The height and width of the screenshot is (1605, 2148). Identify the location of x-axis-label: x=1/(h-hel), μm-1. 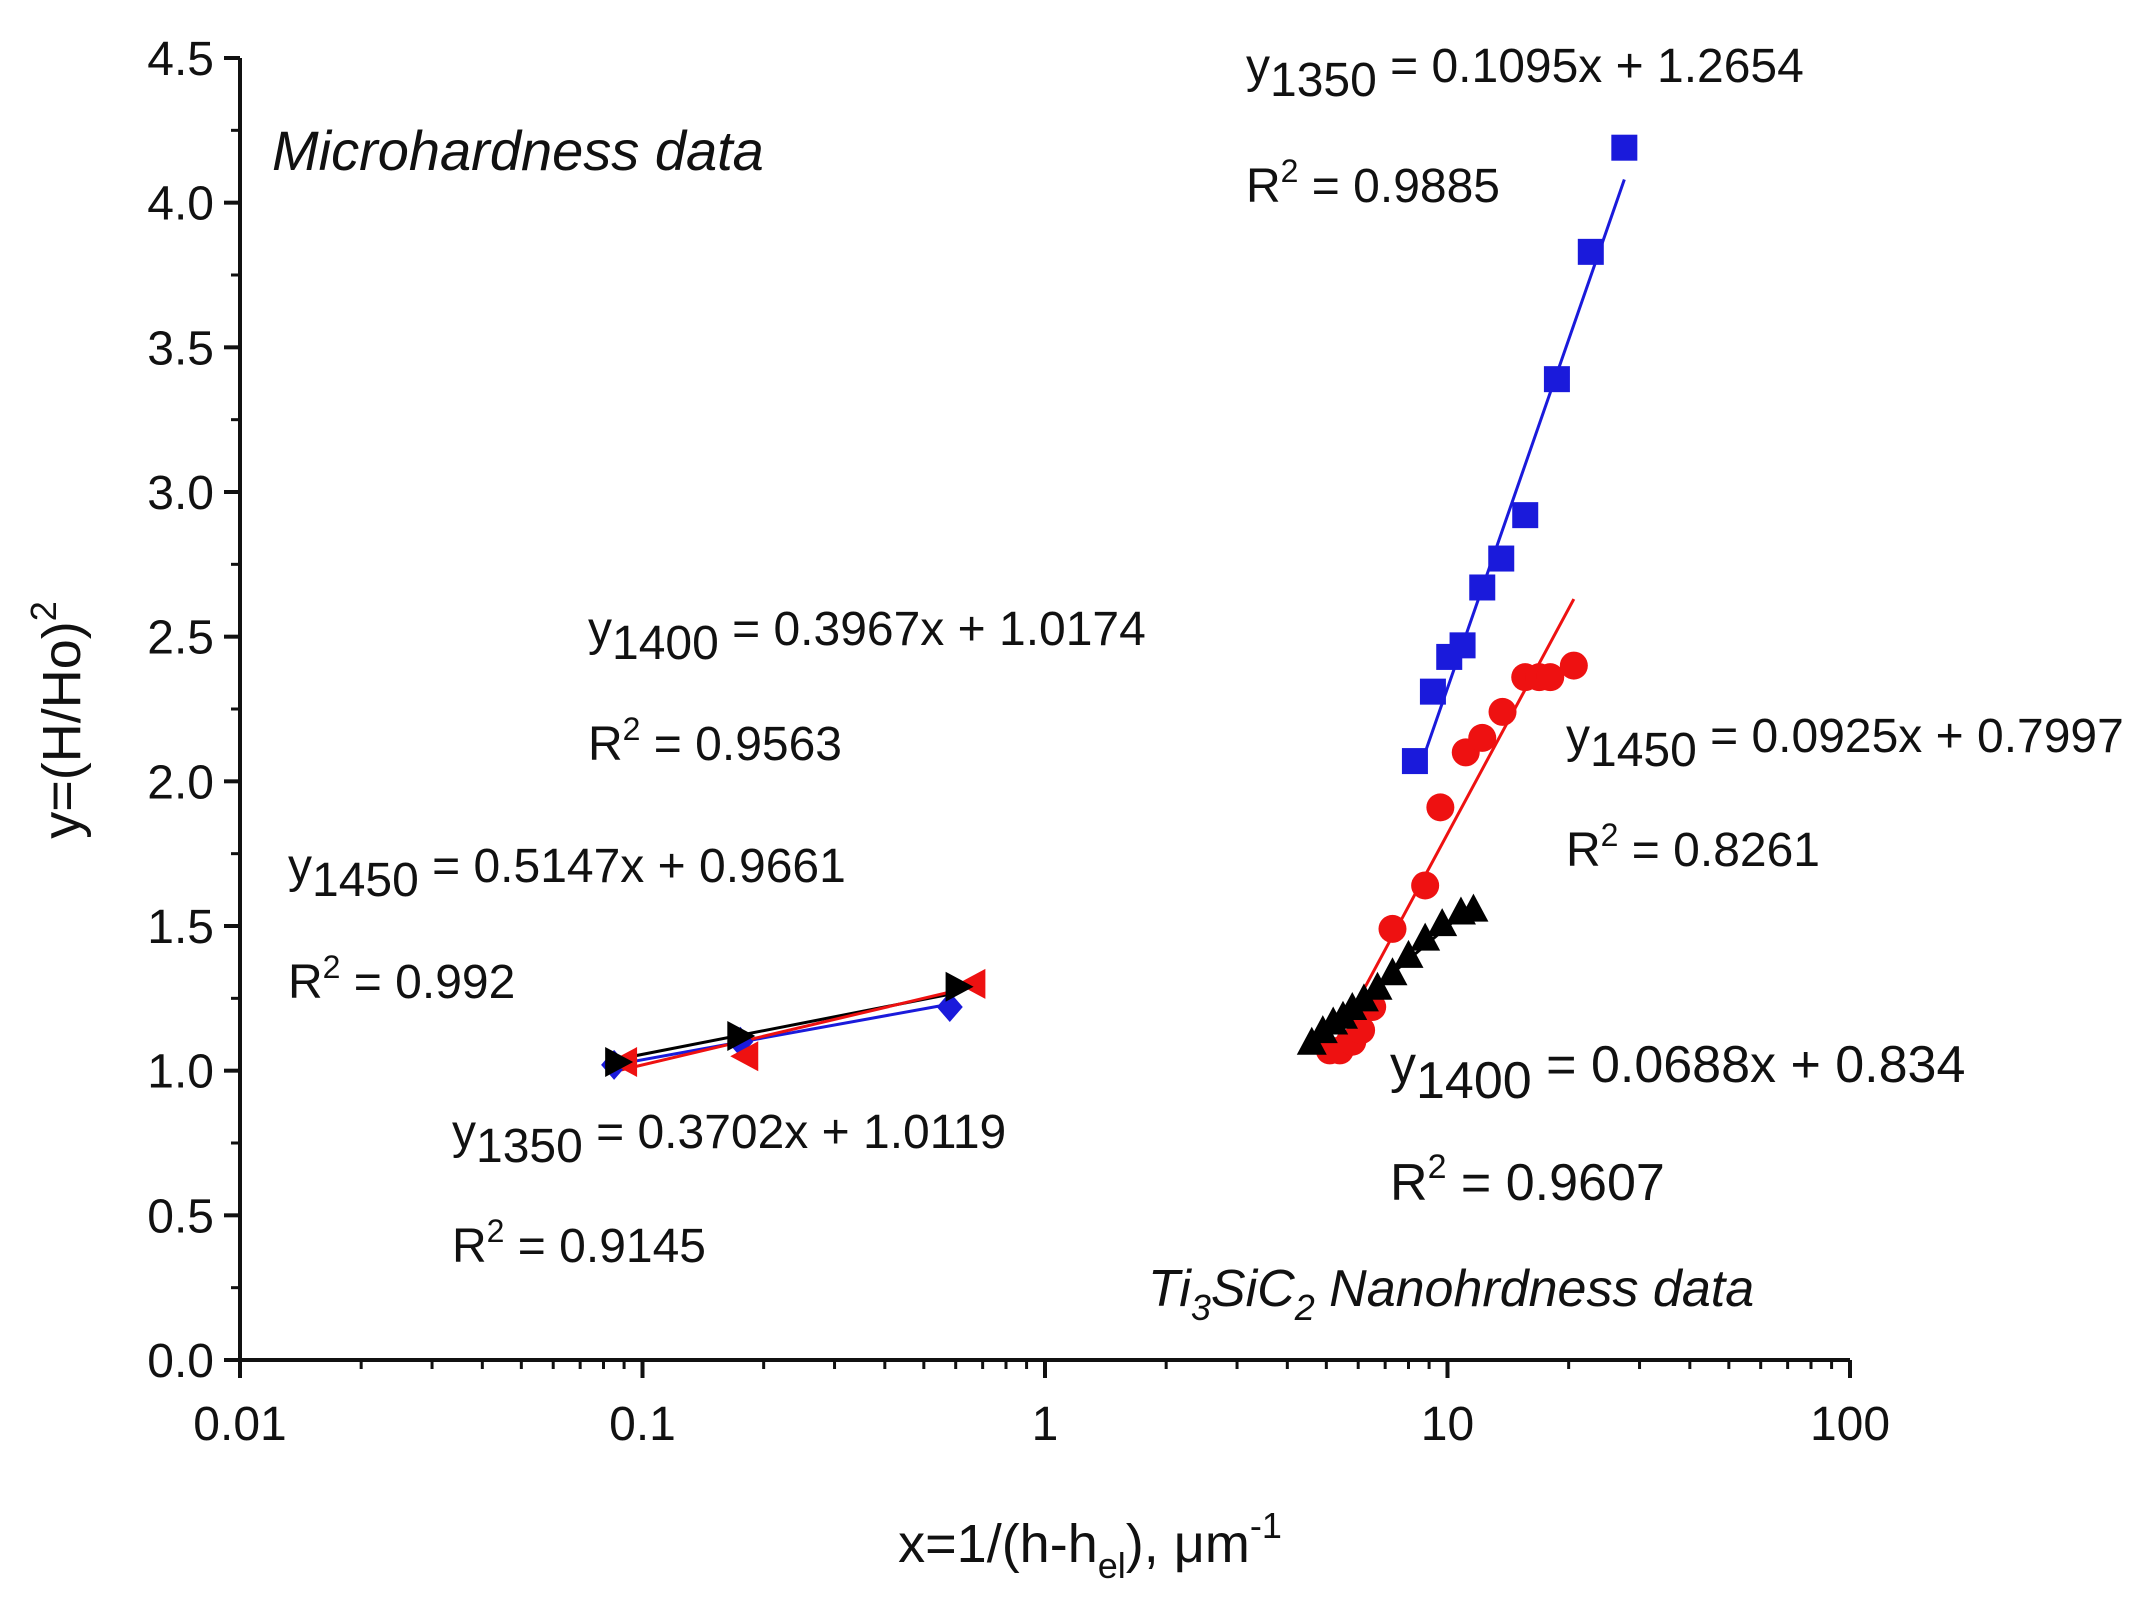
(1090, 1545).